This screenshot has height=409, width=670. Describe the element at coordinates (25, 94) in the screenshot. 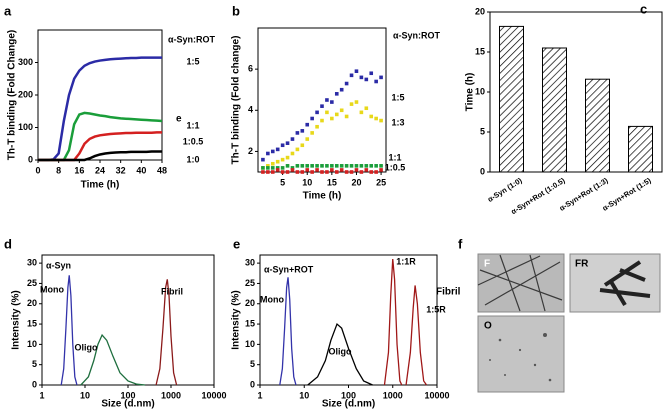

I see `y-tick-label: 200` at that location.